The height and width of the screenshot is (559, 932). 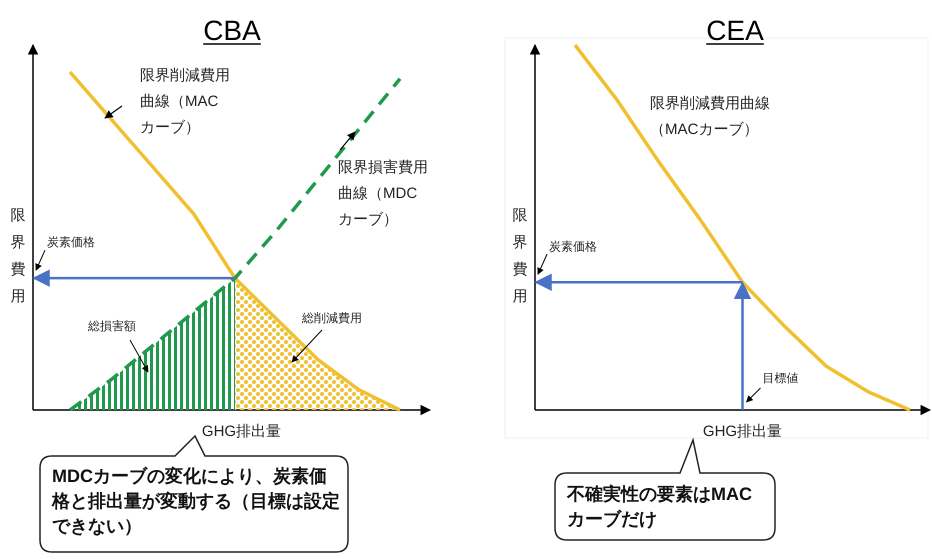 I want to click on chart-title: CEA, so click(x=735, y=30).